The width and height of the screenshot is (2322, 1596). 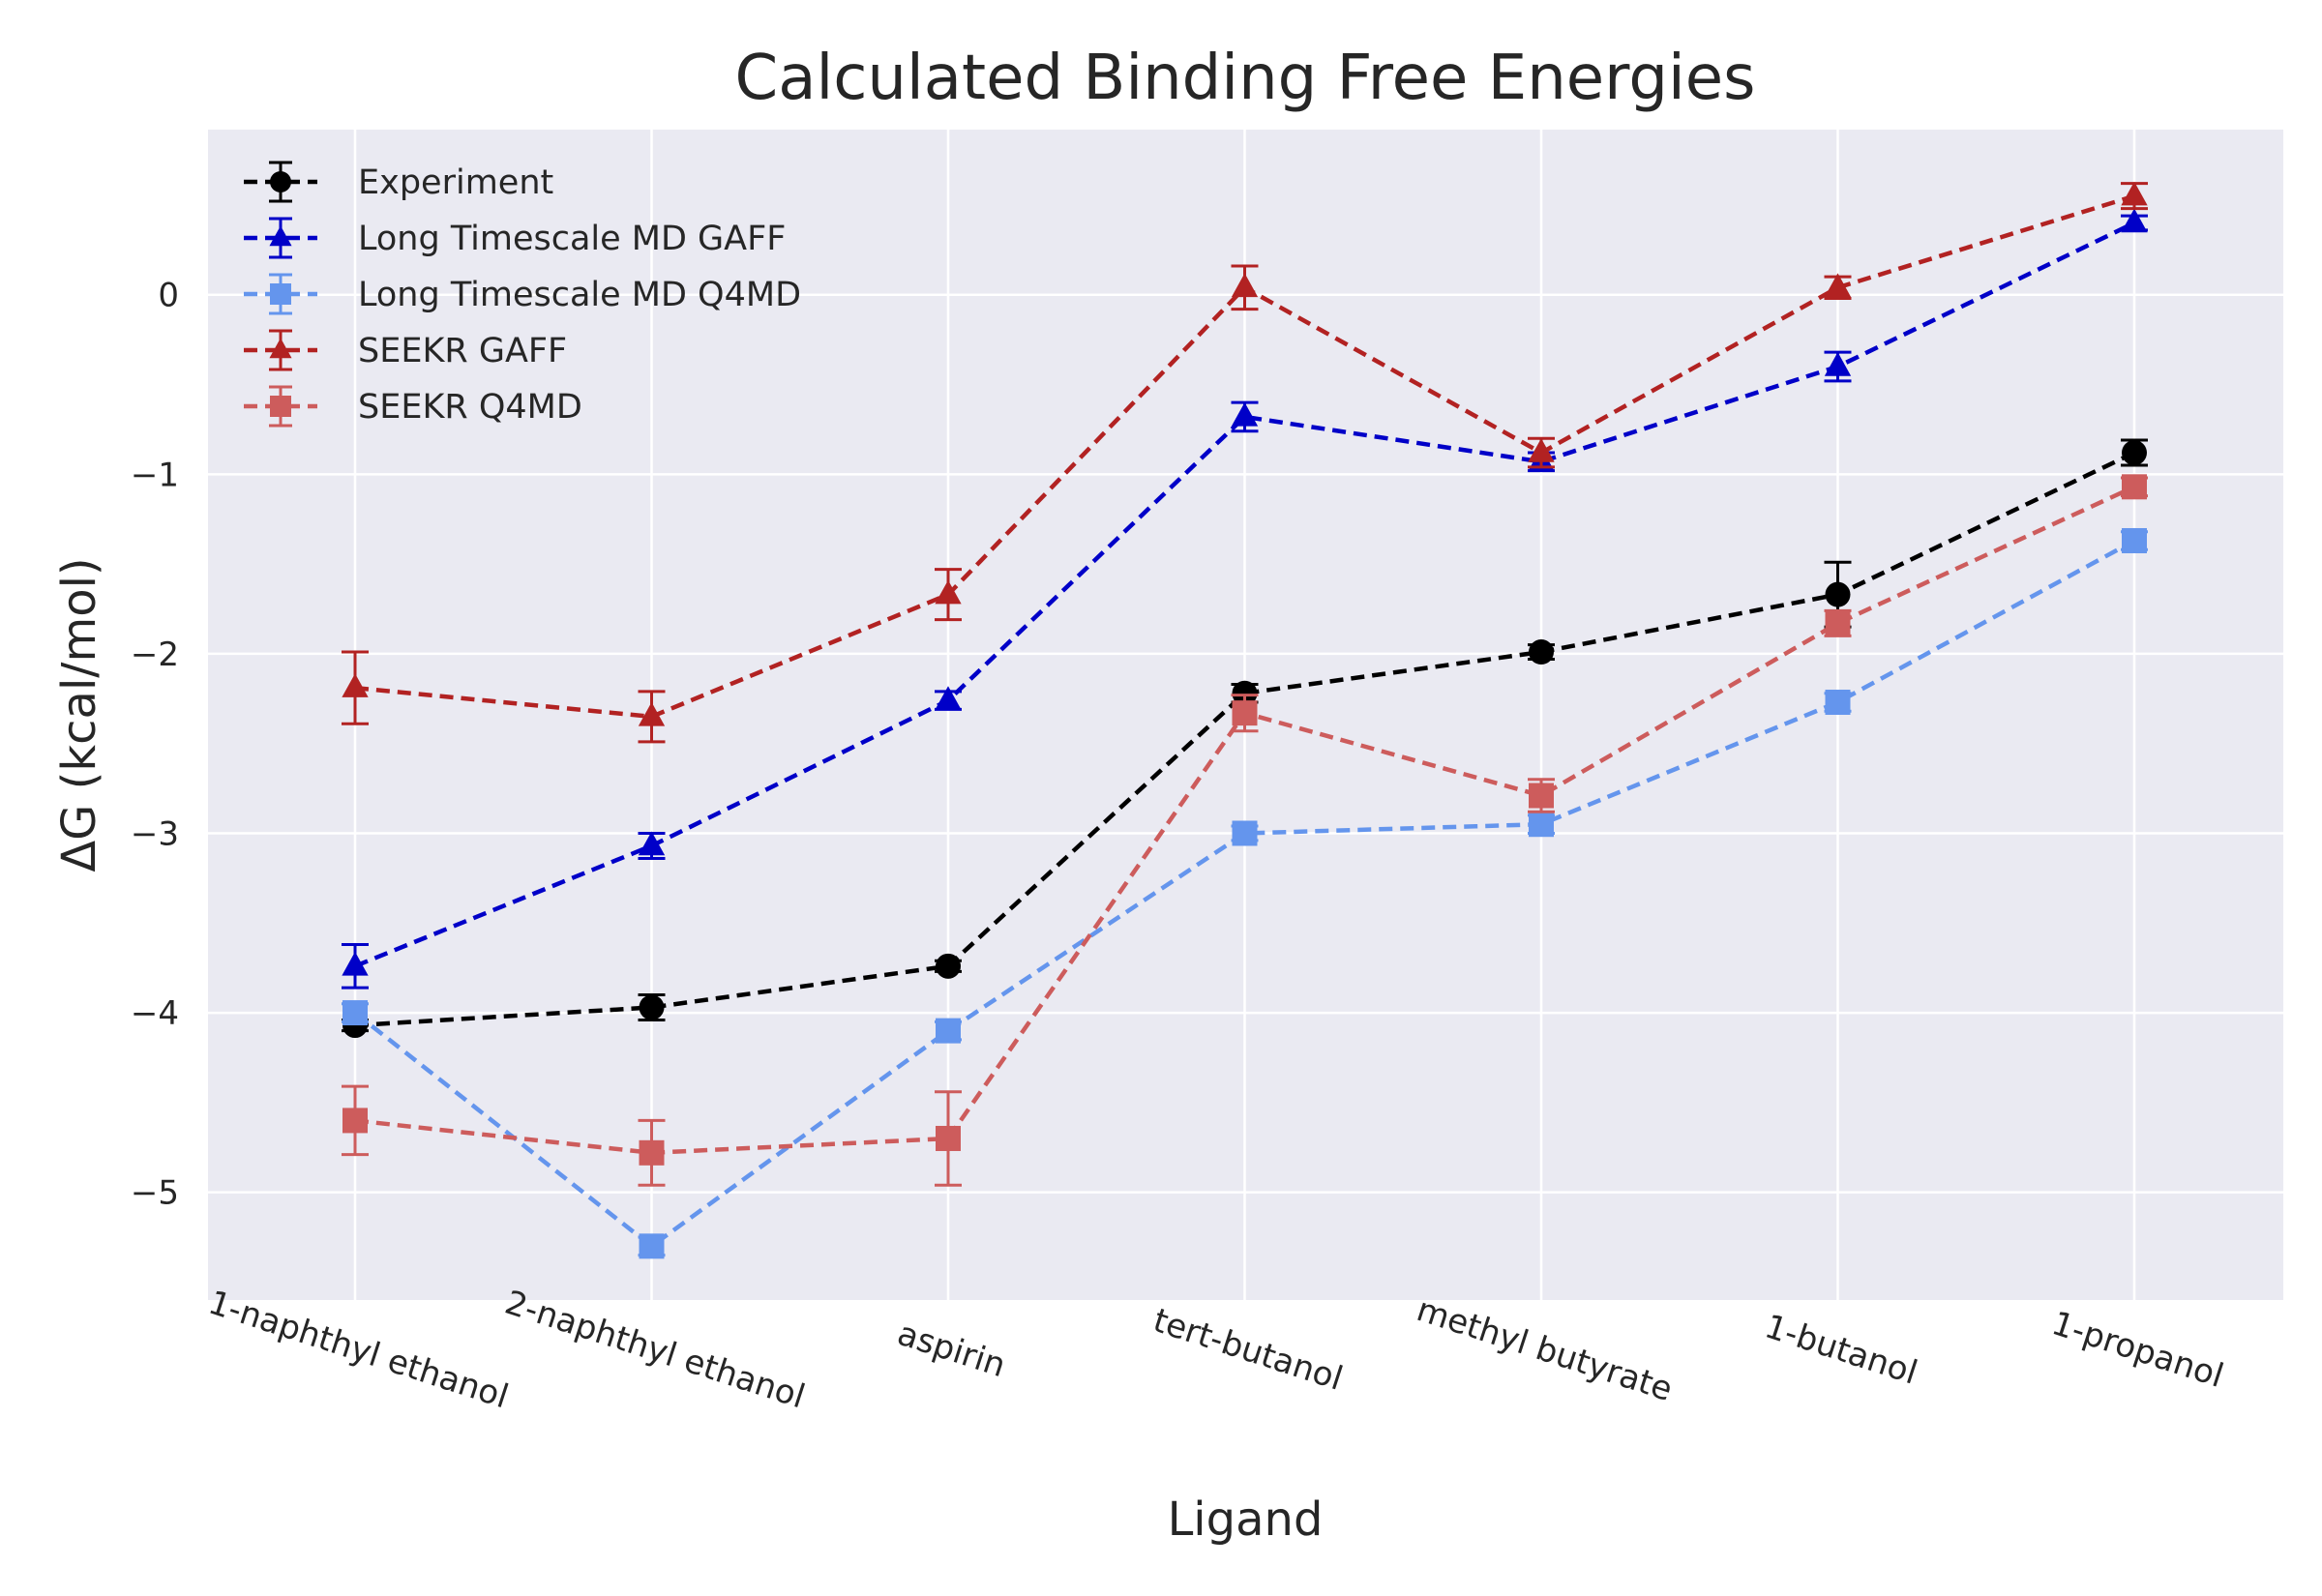 I want to click on chart-title: Calculated Binding Free Energies, so click(x=1245, y=78).